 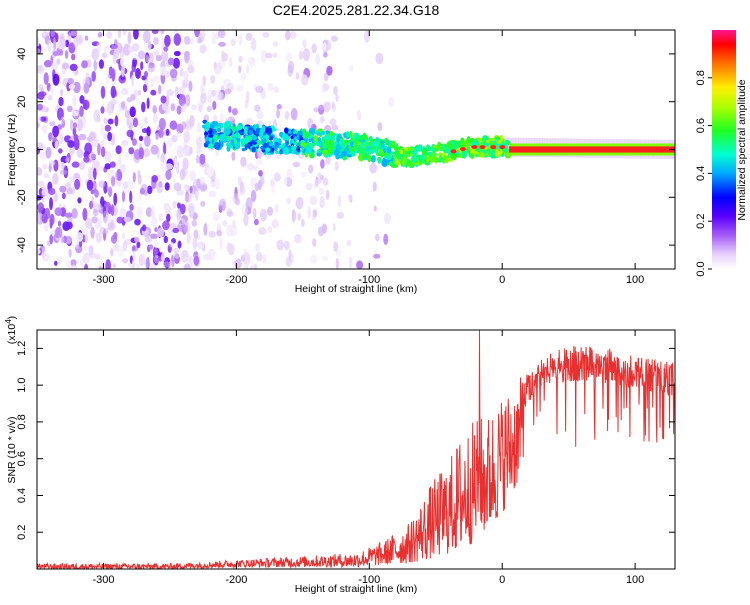 What do you see at coordinates (22, 102) in the screenshot?
I see `spectrogram-ytick-label: 20` at bounding box center [22, 102].